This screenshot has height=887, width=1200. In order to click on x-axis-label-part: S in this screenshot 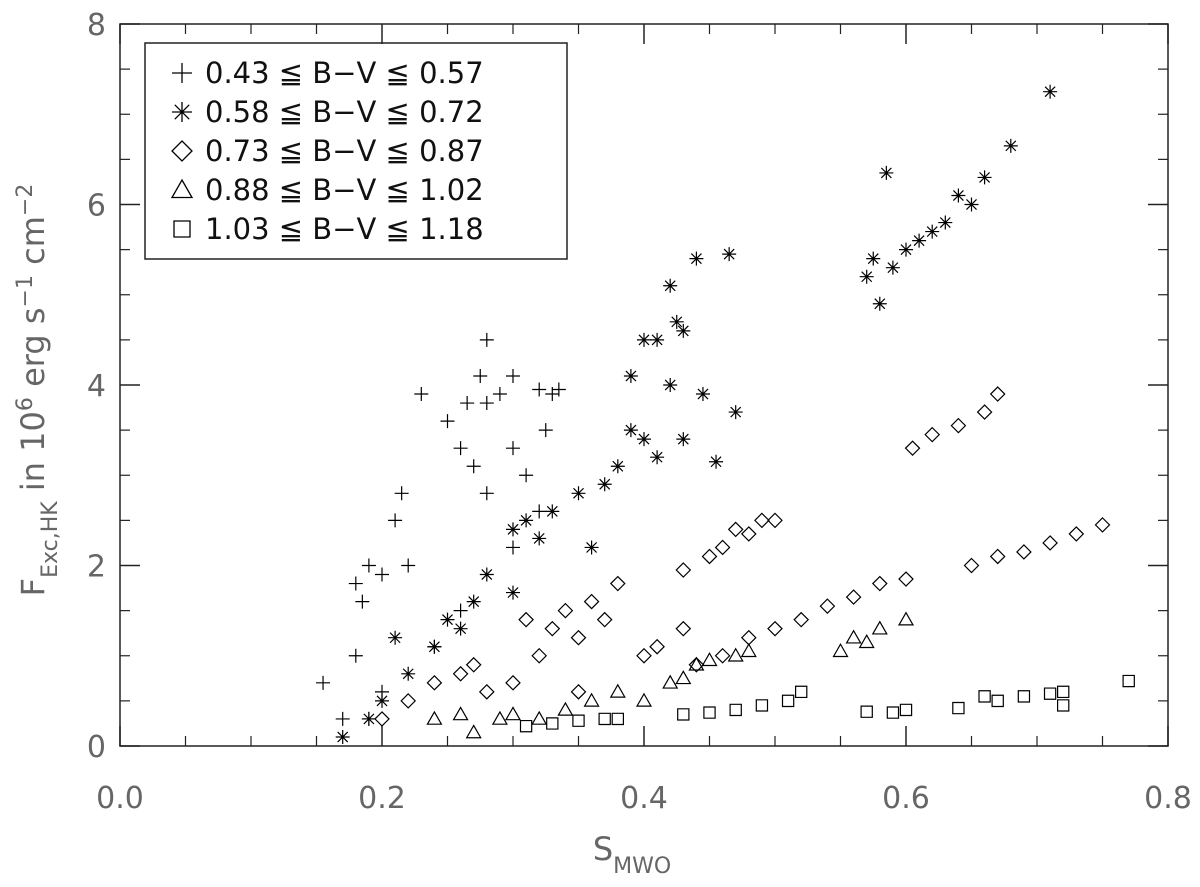, I will do `click(603, 849)`.